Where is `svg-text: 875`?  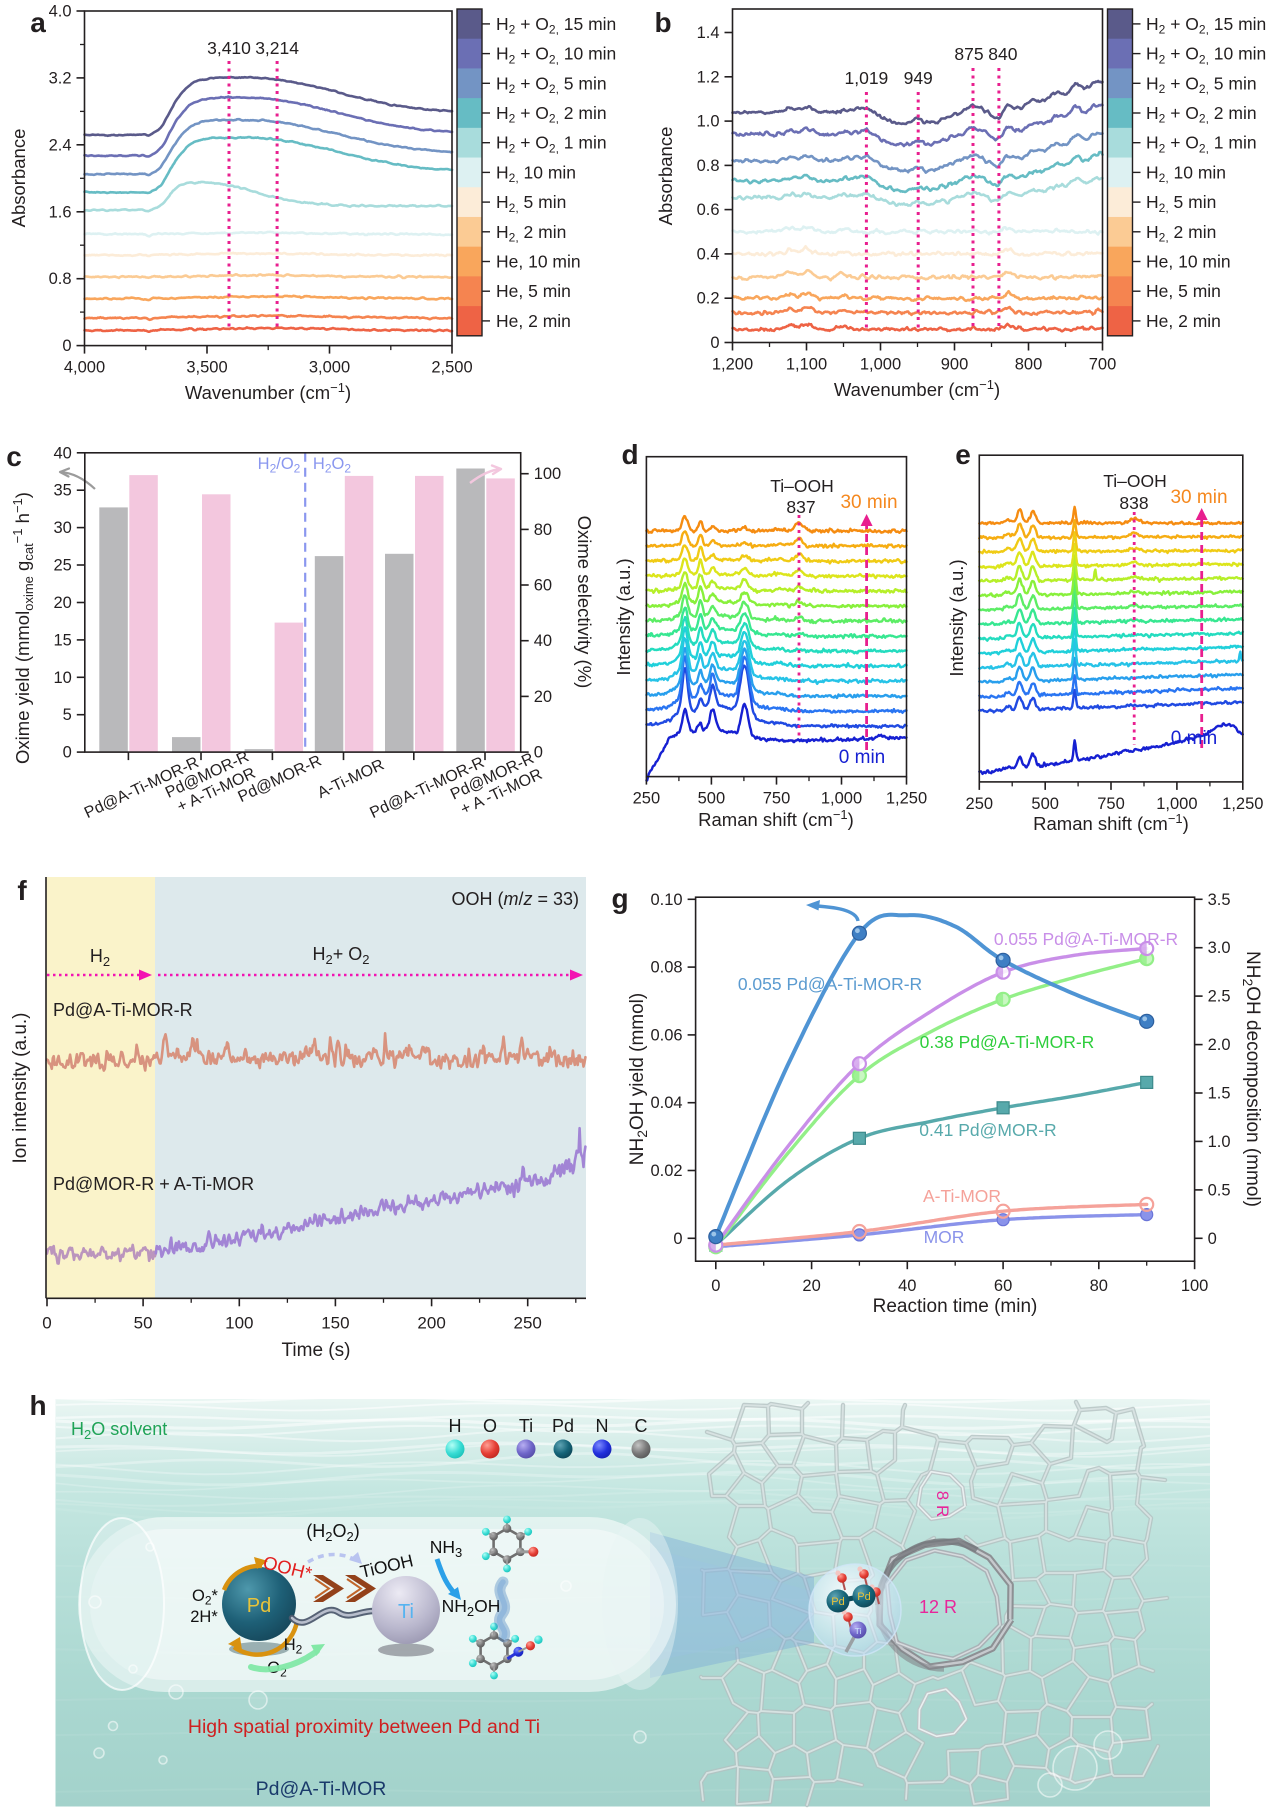
svg-text: 875 is located at coordinates (968, 54).